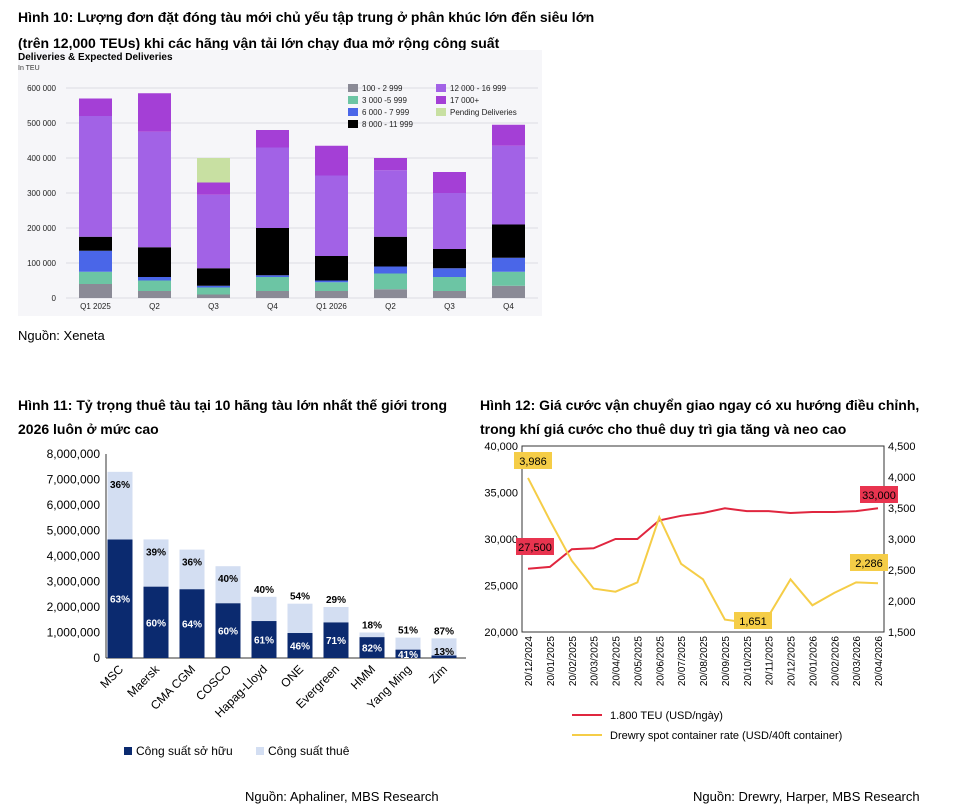 This screenshot has height=810, width=973. Describe the element at coordinates (342, 796) in the screenshot. I see `fig11-source: Nguồn: Aphaliner, MBS Research` at that location.